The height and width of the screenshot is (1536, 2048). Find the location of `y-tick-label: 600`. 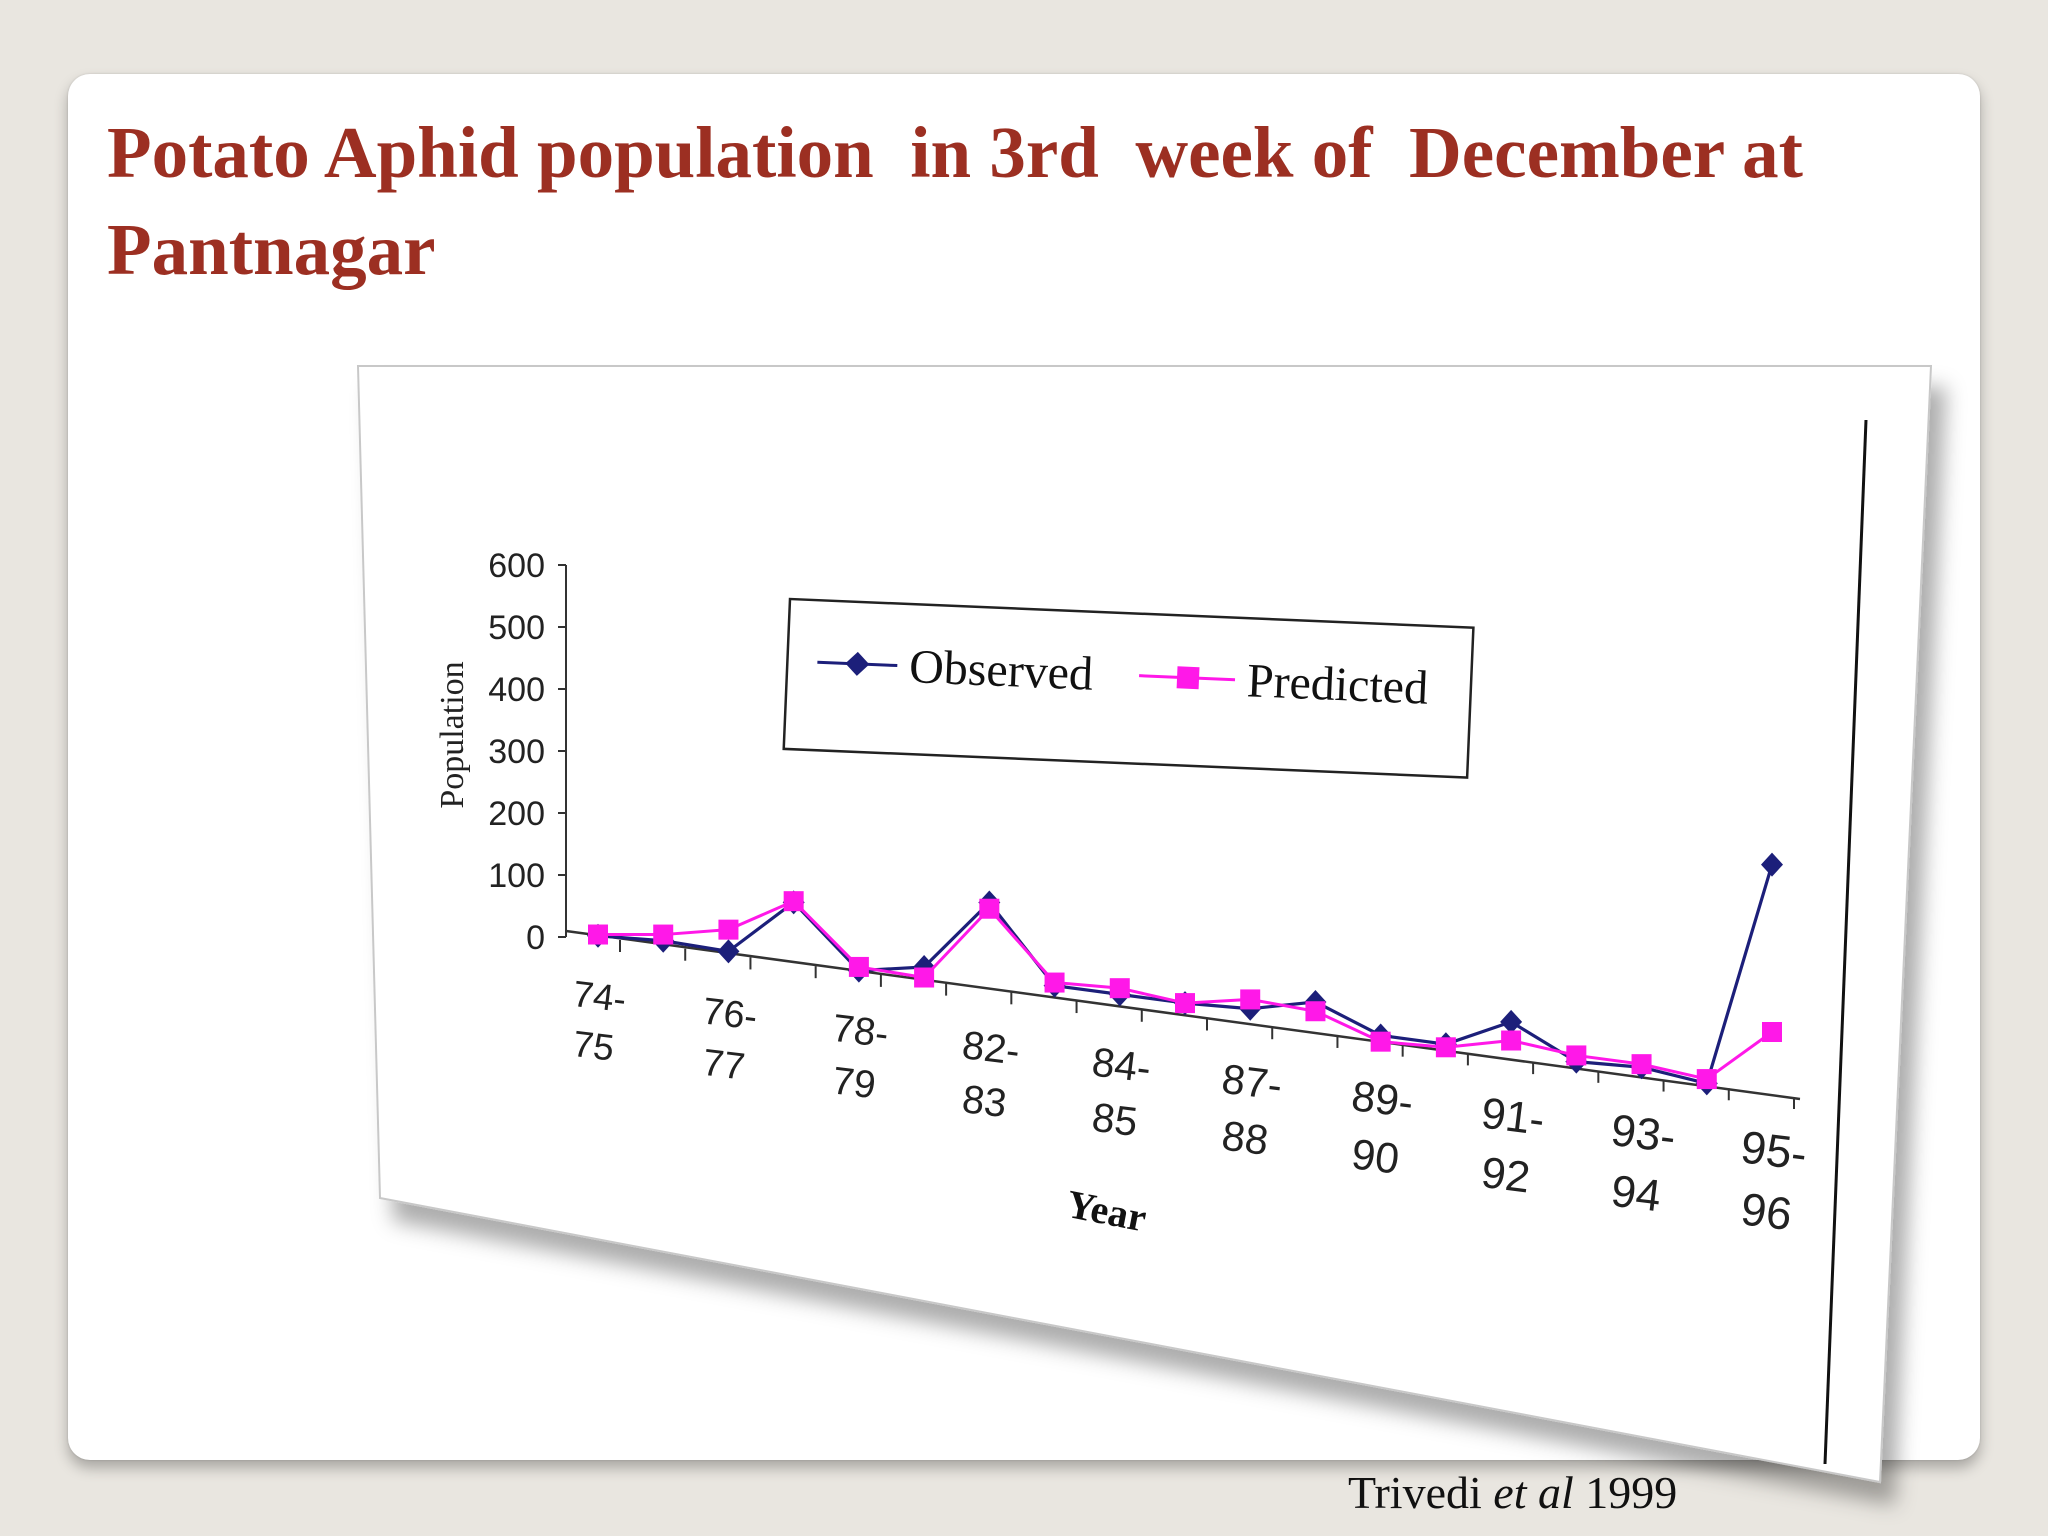

y-tick-label: 600 is located at coordinates (516, 566).